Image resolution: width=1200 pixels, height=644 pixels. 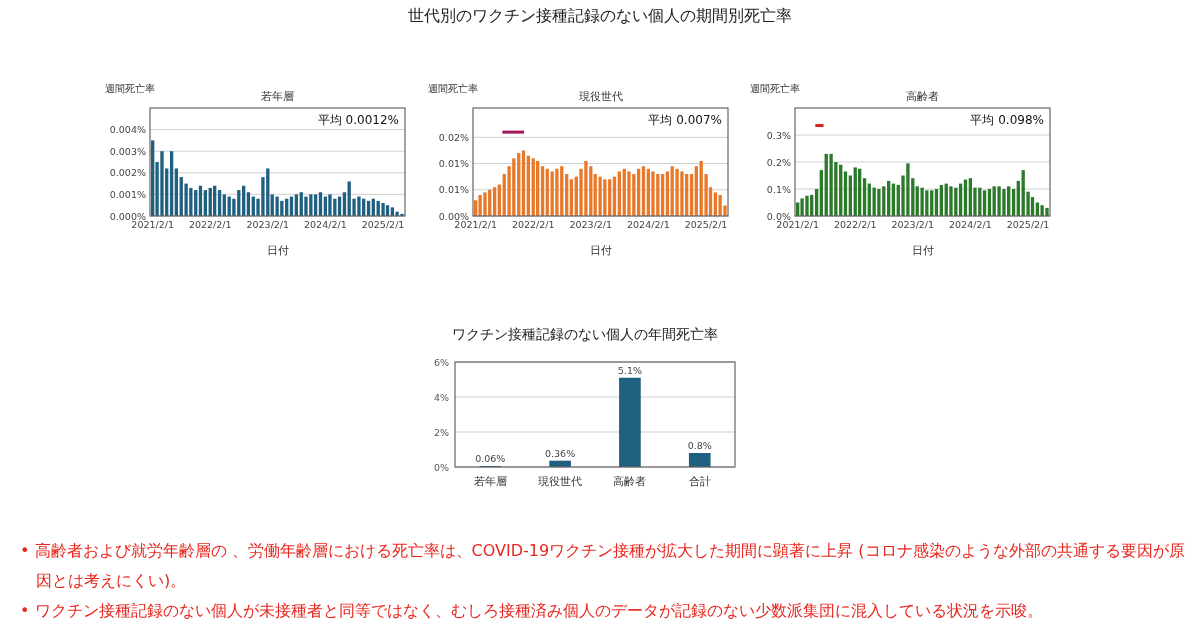 What do you see at coordinates (127, 216) in the screenshot?
I see `y-tick-label: 0.000%` at bounding box center [127, 216].